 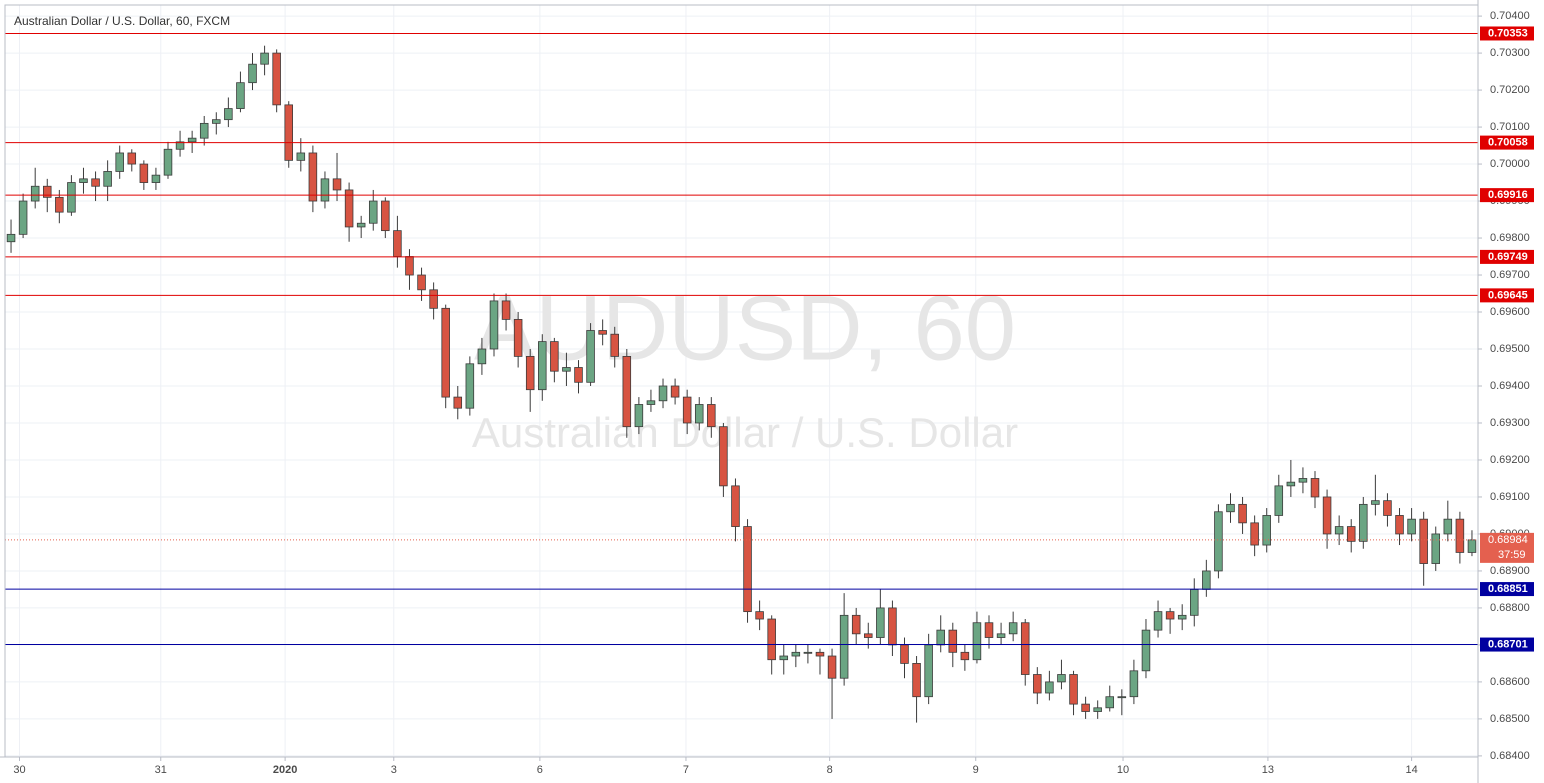 I want to click on x-tick-label: 3, so click(x=394, y=770).